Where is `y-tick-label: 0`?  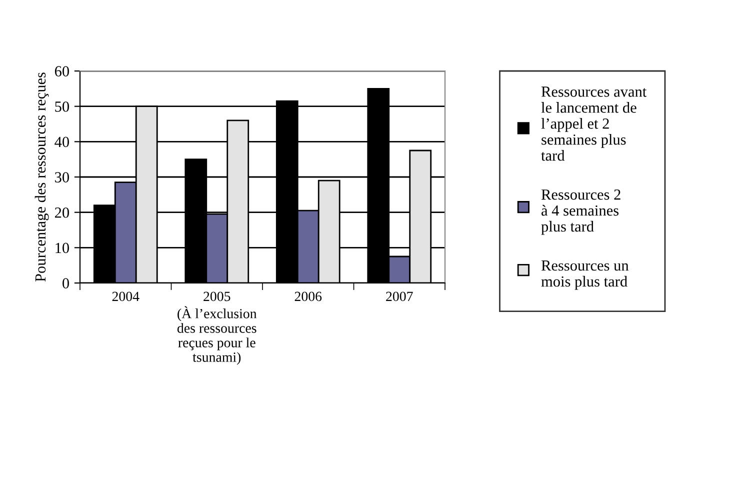
y-tick-label: 0 is located at coordinates (65, 283).